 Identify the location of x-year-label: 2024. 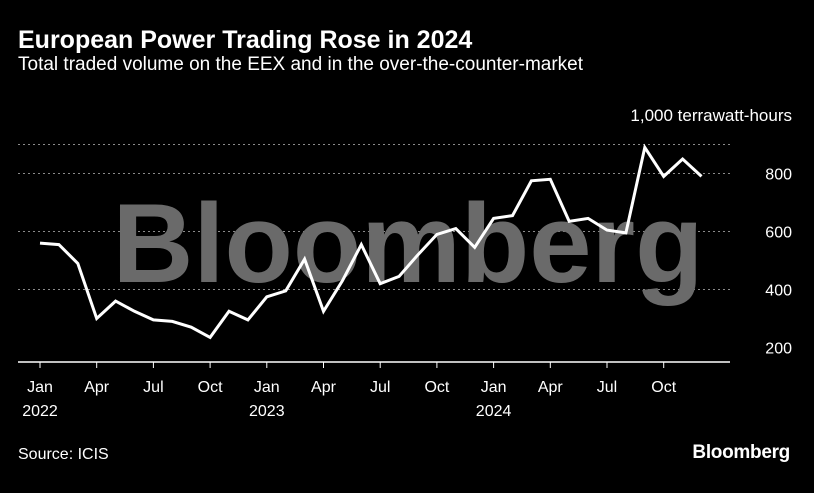
(494, 411).